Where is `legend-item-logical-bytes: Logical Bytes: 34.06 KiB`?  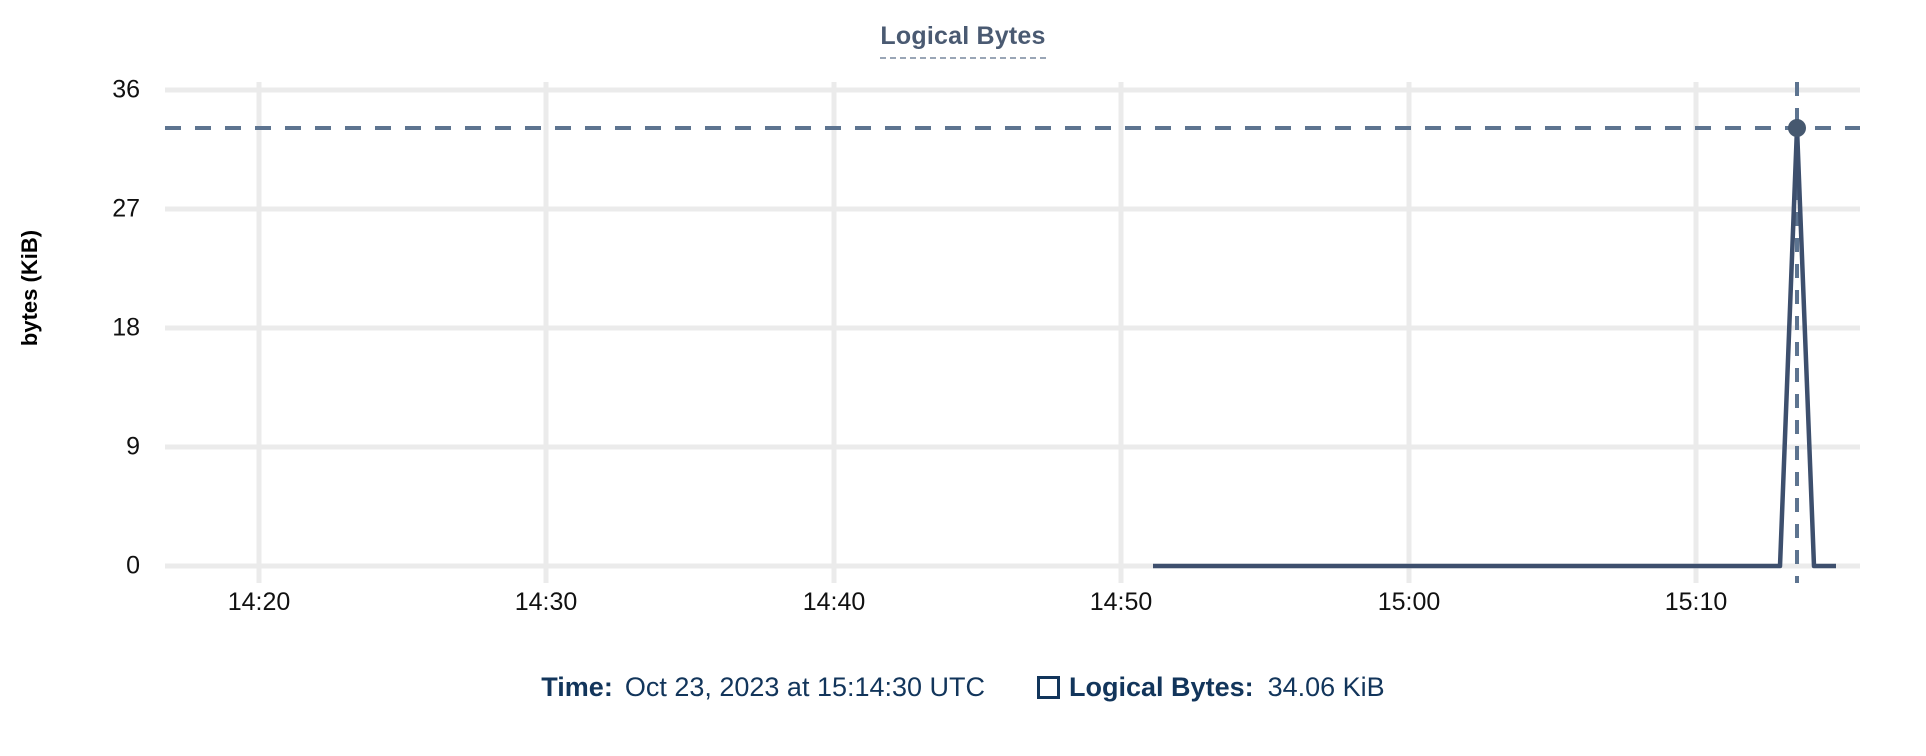 legend-item-logical-bytes: Logical Bytes: 34.06 KiB is located at coordinates (1211, 687).